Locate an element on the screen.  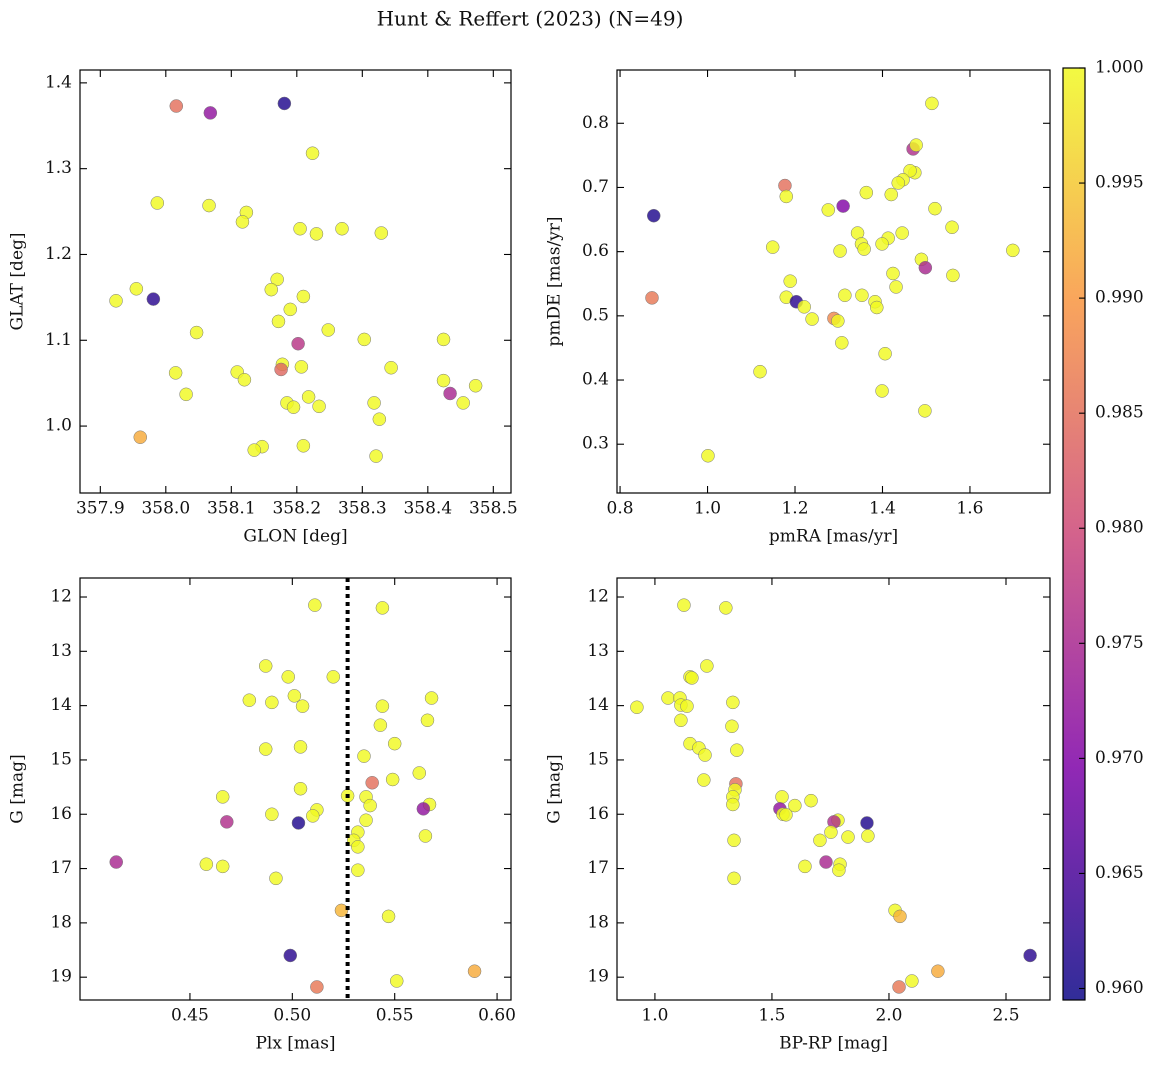
y-tick-label: 1.1 is located at coordinates (58, 340).